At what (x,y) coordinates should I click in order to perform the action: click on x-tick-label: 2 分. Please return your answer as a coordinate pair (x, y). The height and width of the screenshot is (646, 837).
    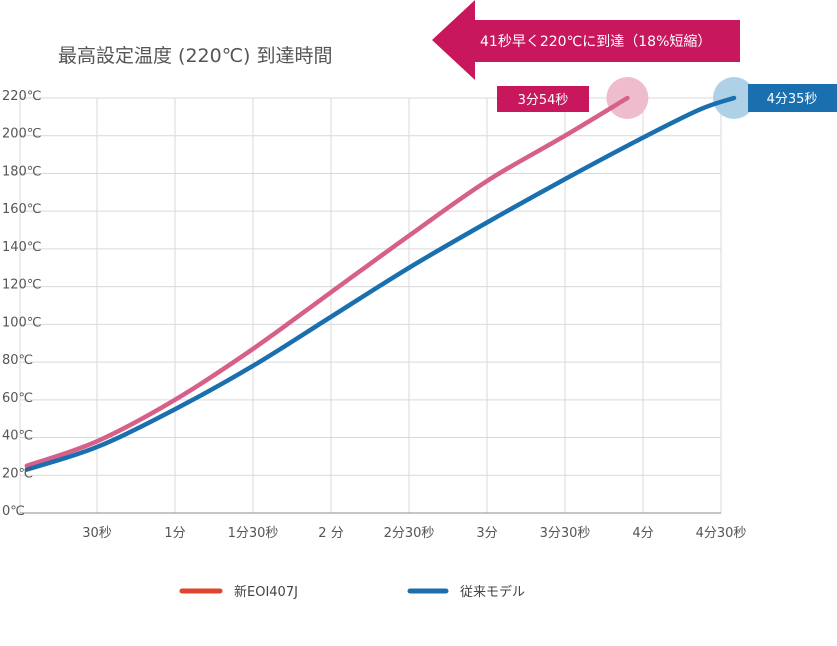
    Looking at the image, I should click on (330, 533).